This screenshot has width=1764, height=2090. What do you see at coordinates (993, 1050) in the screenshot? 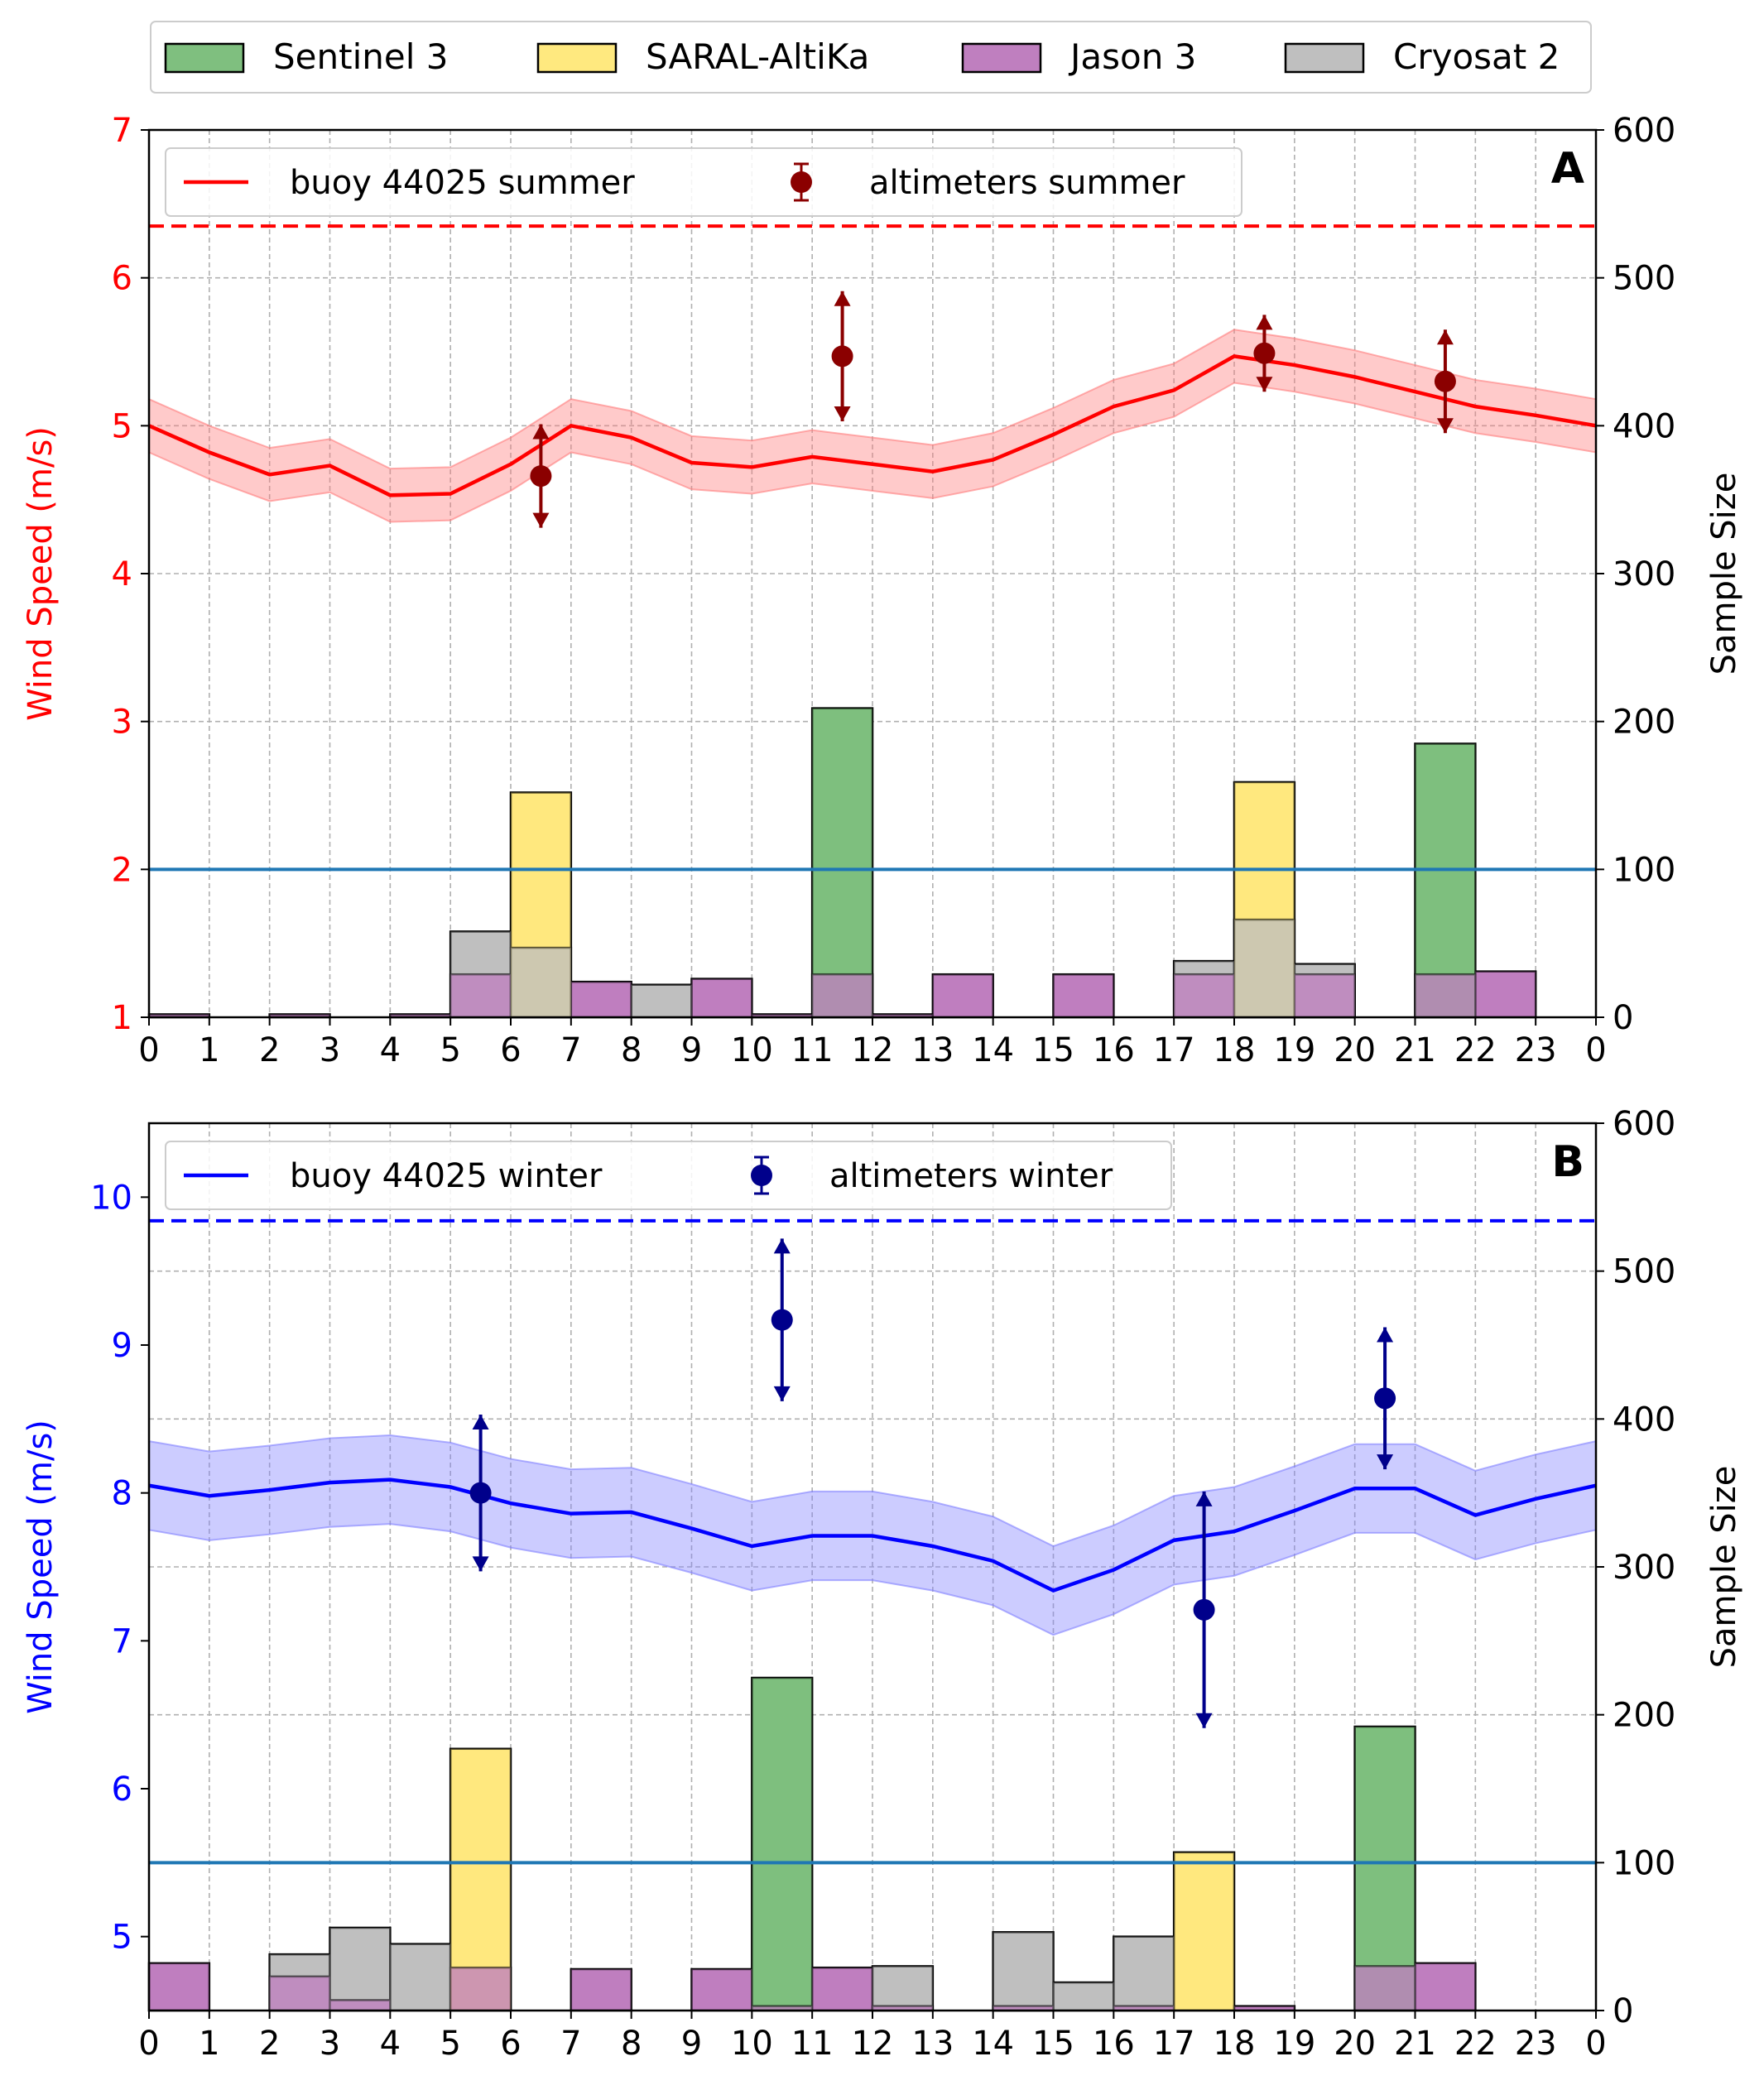
I see `x-tick-label: 14` at bounding box center [993, 1050].